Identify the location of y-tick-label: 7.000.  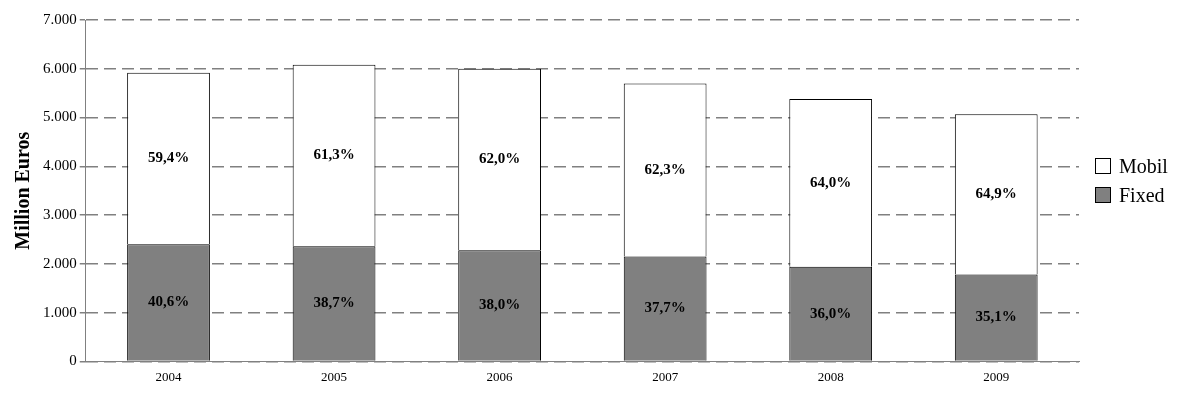
(60, 18).